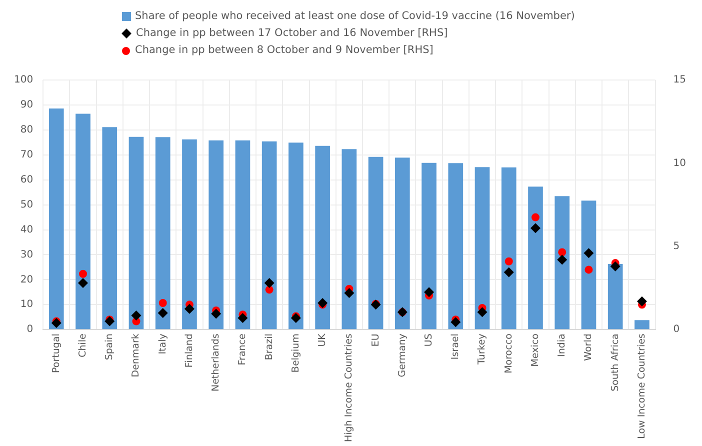 The image size is (702, 446). What do you see at coordinates (508, 353) in the screenshot?
I see `x-tick-label: Morocco` at bounding box center [508, 353].